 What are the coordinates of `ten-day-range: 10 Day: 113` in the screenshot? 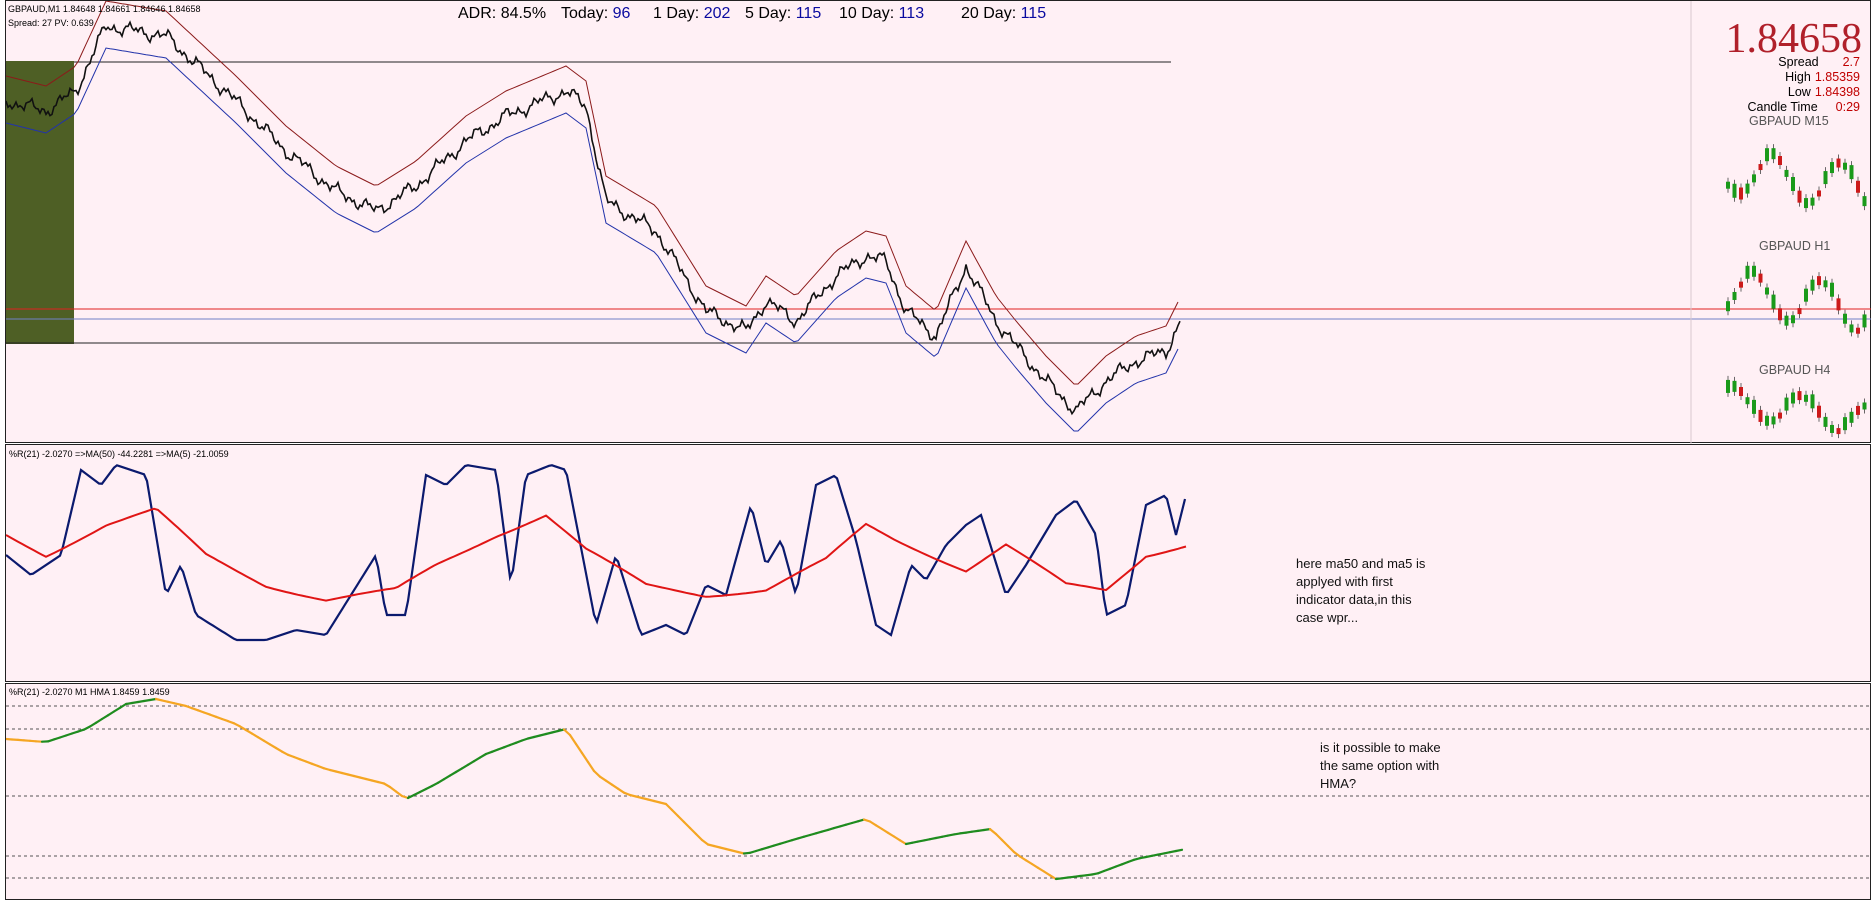 It's located at (881, 14).